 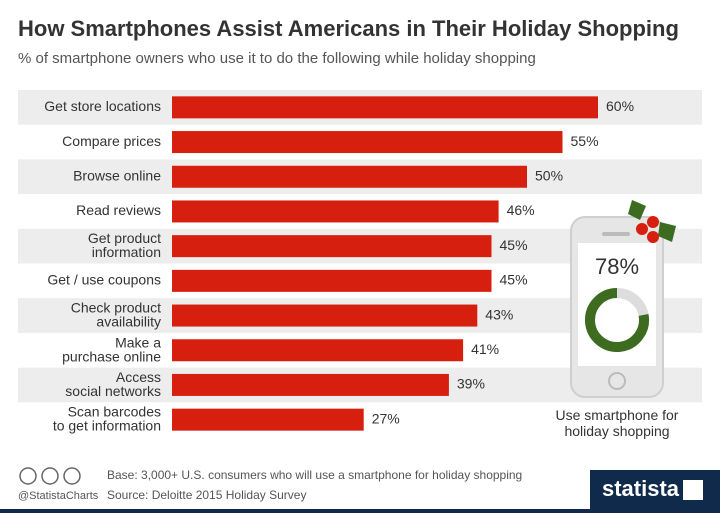 I want to click on phone-speaker, so click(x=616, y=234).